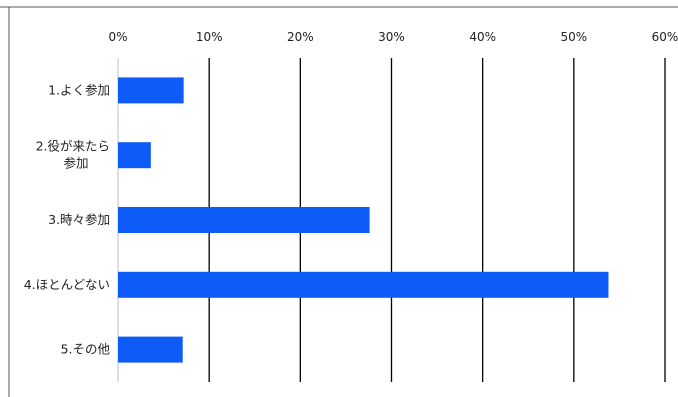 This screenshot has height=397, width=678. What do you see at coordinates (300, 37) in the screenshot?
I see `x-tick-label: 20%` at bounding box center [300, 37].